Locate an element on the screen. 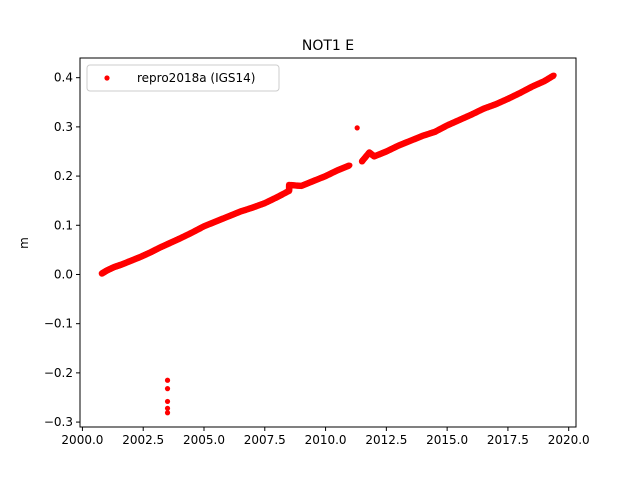 The width and height of the screenshot is (640, 484). y-tick-label: 0.1 is located at coordinates (63, 225).